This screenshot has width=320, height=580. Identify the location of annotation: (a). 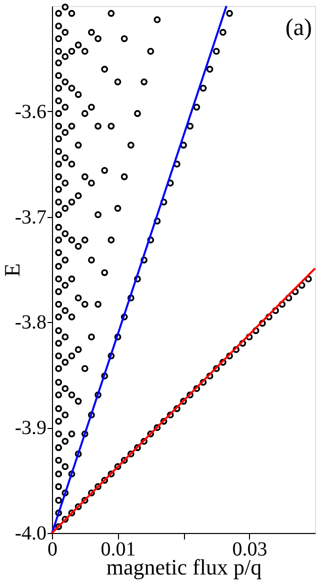
(298, 28).